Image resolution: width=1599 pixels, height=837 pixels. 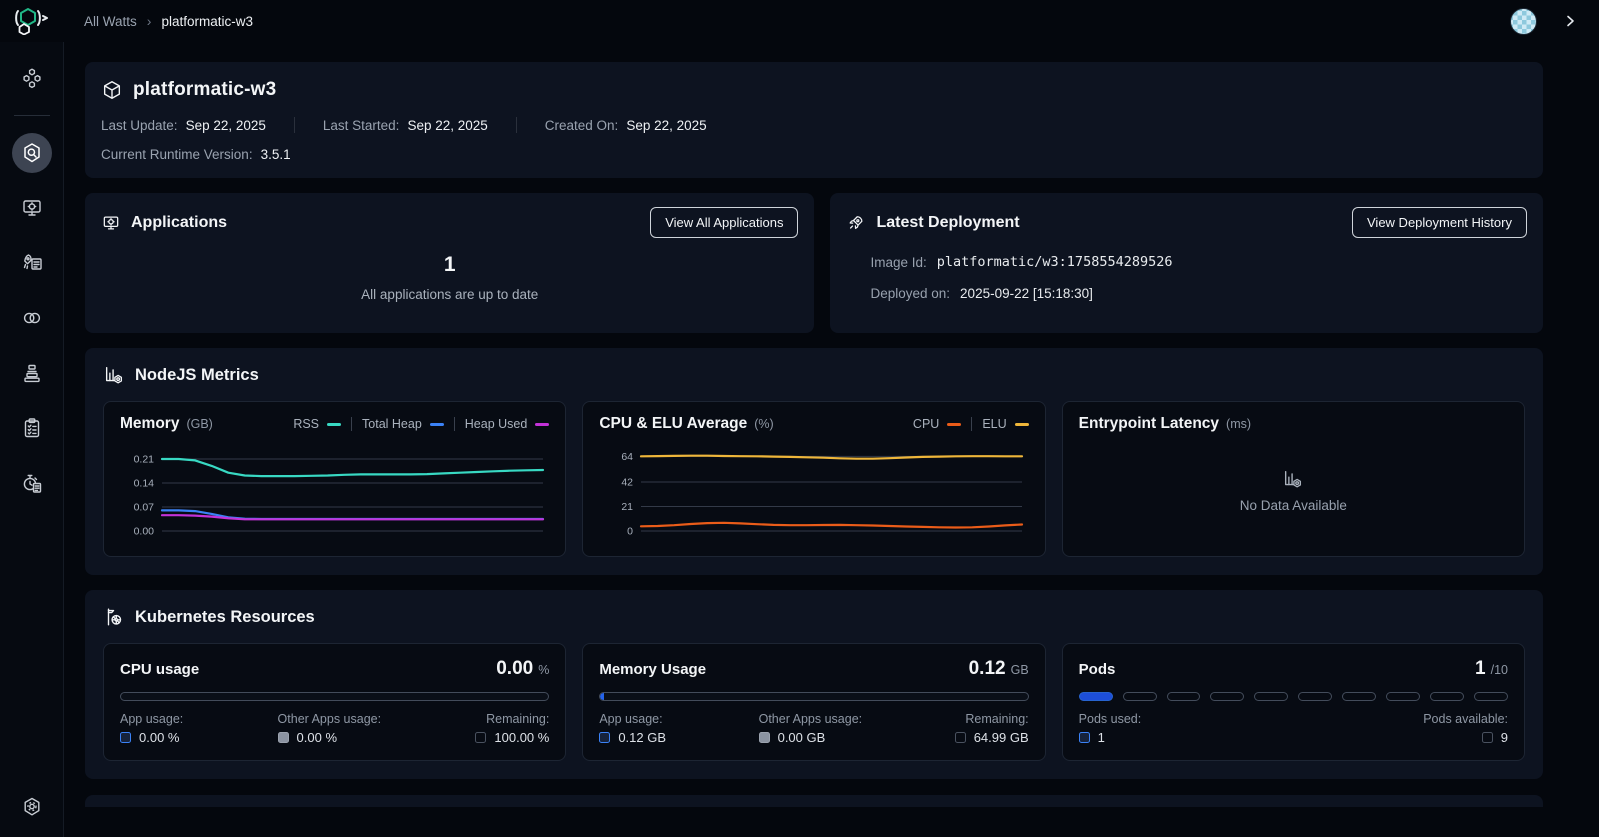 What do you see at coordinates (179, 222) in the screenshot?
I see `applications-title: Applications` at bounding box center [179, 222].